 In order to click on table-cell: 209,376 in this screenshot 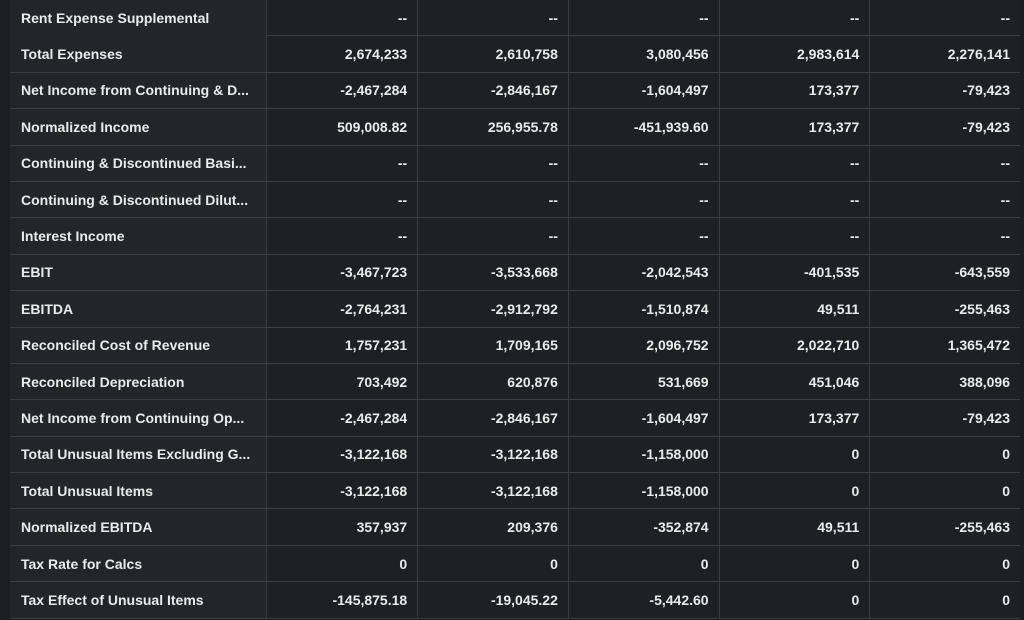, I will do `click(493, 527)`.